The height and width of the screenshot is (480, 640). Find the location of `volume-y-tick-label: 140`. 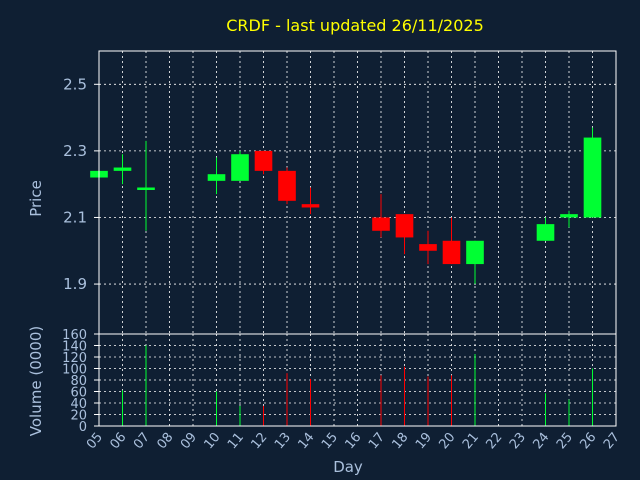

volume-y-tick-label: 140 is located at coordinates (74, 347).